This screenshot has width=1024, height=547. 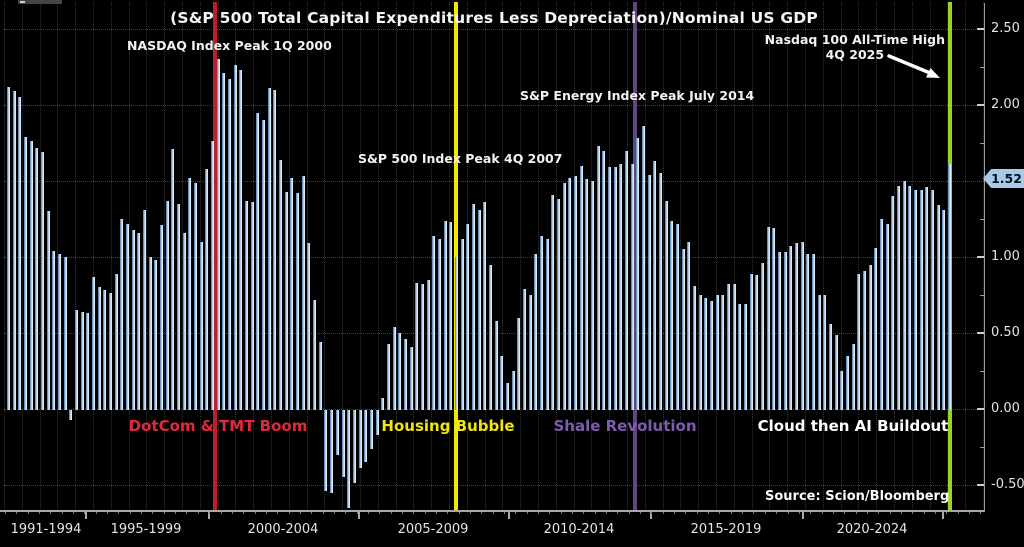 I want to click on y-axis-label: 0.50, so click(x=1005, y=332).